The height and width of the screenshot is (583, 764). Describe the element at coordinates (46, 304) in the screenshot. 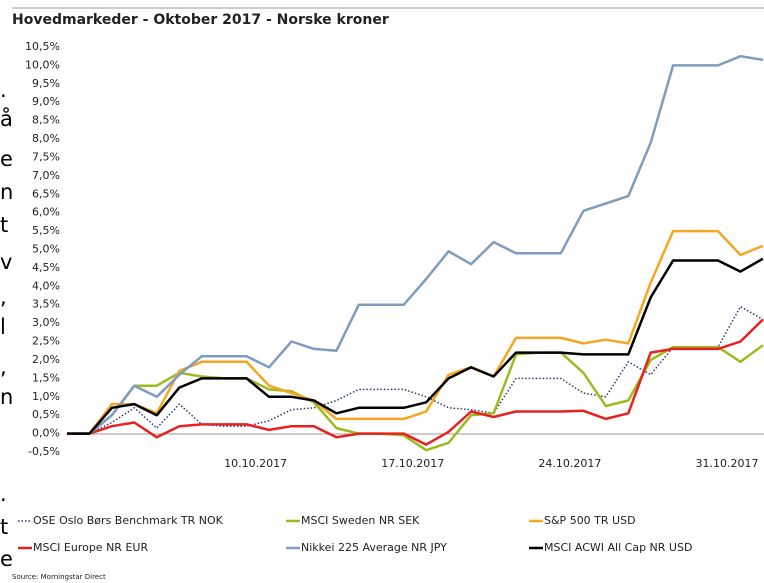

I see `y-tick-label: 3,5%` at that location.